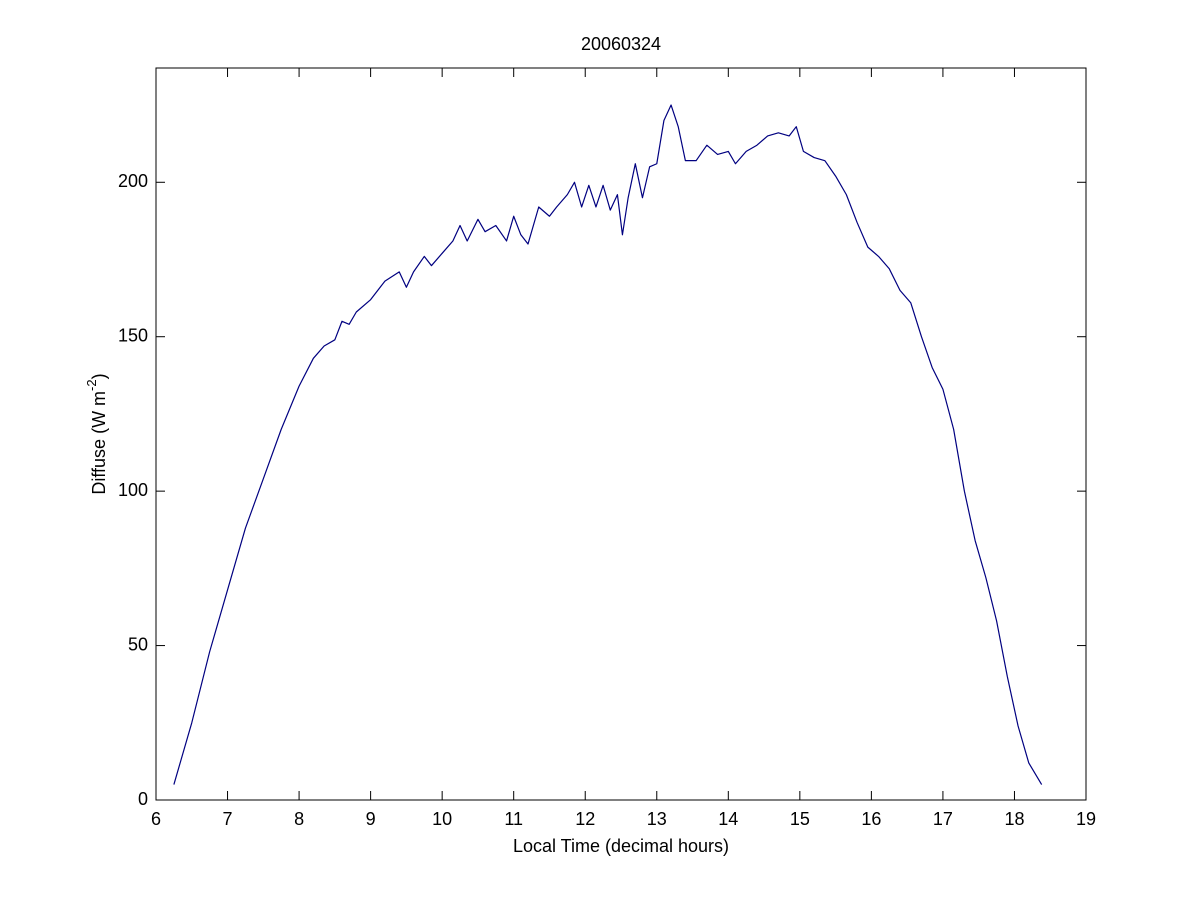 The height and width of the screenshot is (900, 1200). Describe the element at coordinates (133, 335) in the screenshot. I see `y-tick-label: 150` at that location.